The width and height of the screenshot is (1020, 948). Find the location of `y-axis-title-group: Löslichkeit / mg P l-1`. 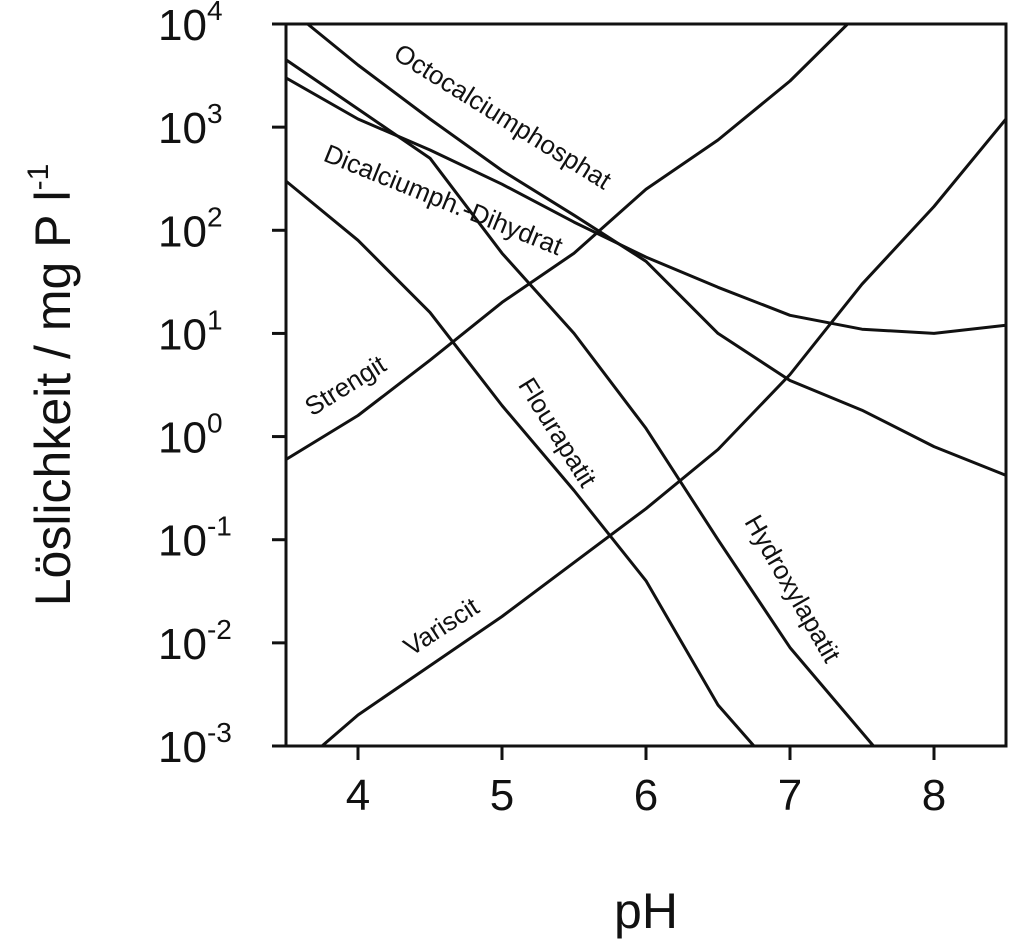

y-axis-title-group: Löslichkeit / mg P l-1 is located at coordinates (51, 385).